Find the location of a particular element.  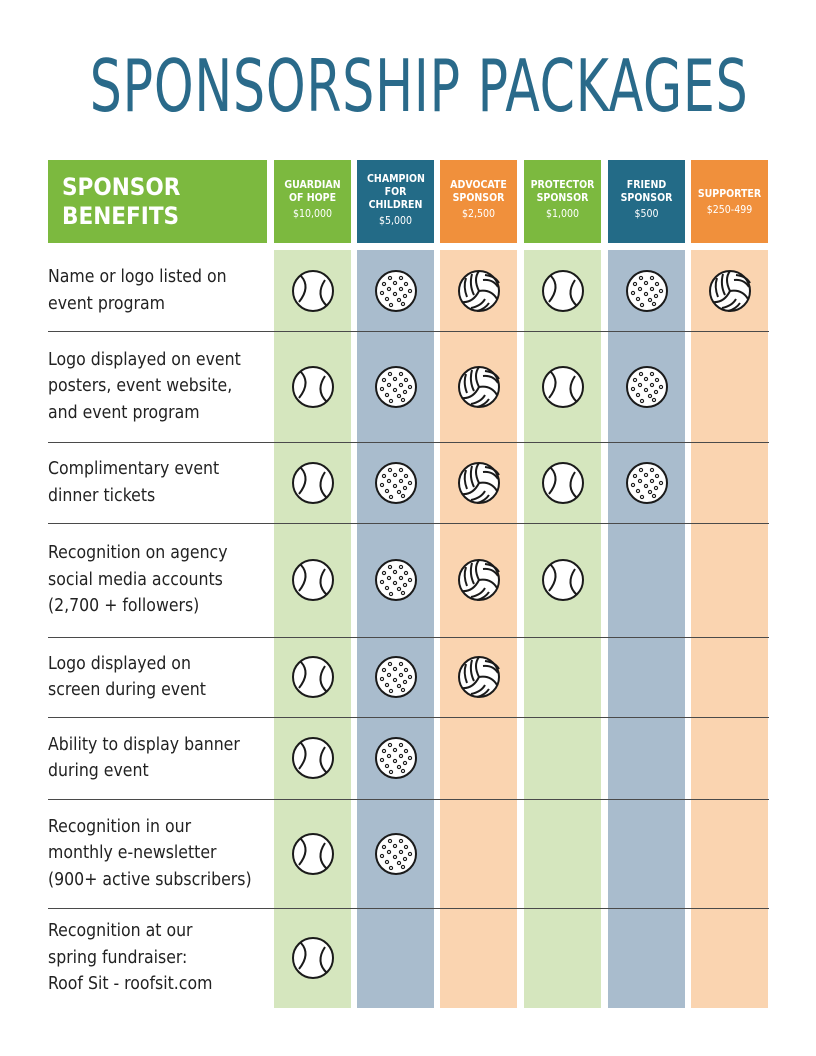

benefit-line: Ability to display banner is located at coordinates (144, 744).